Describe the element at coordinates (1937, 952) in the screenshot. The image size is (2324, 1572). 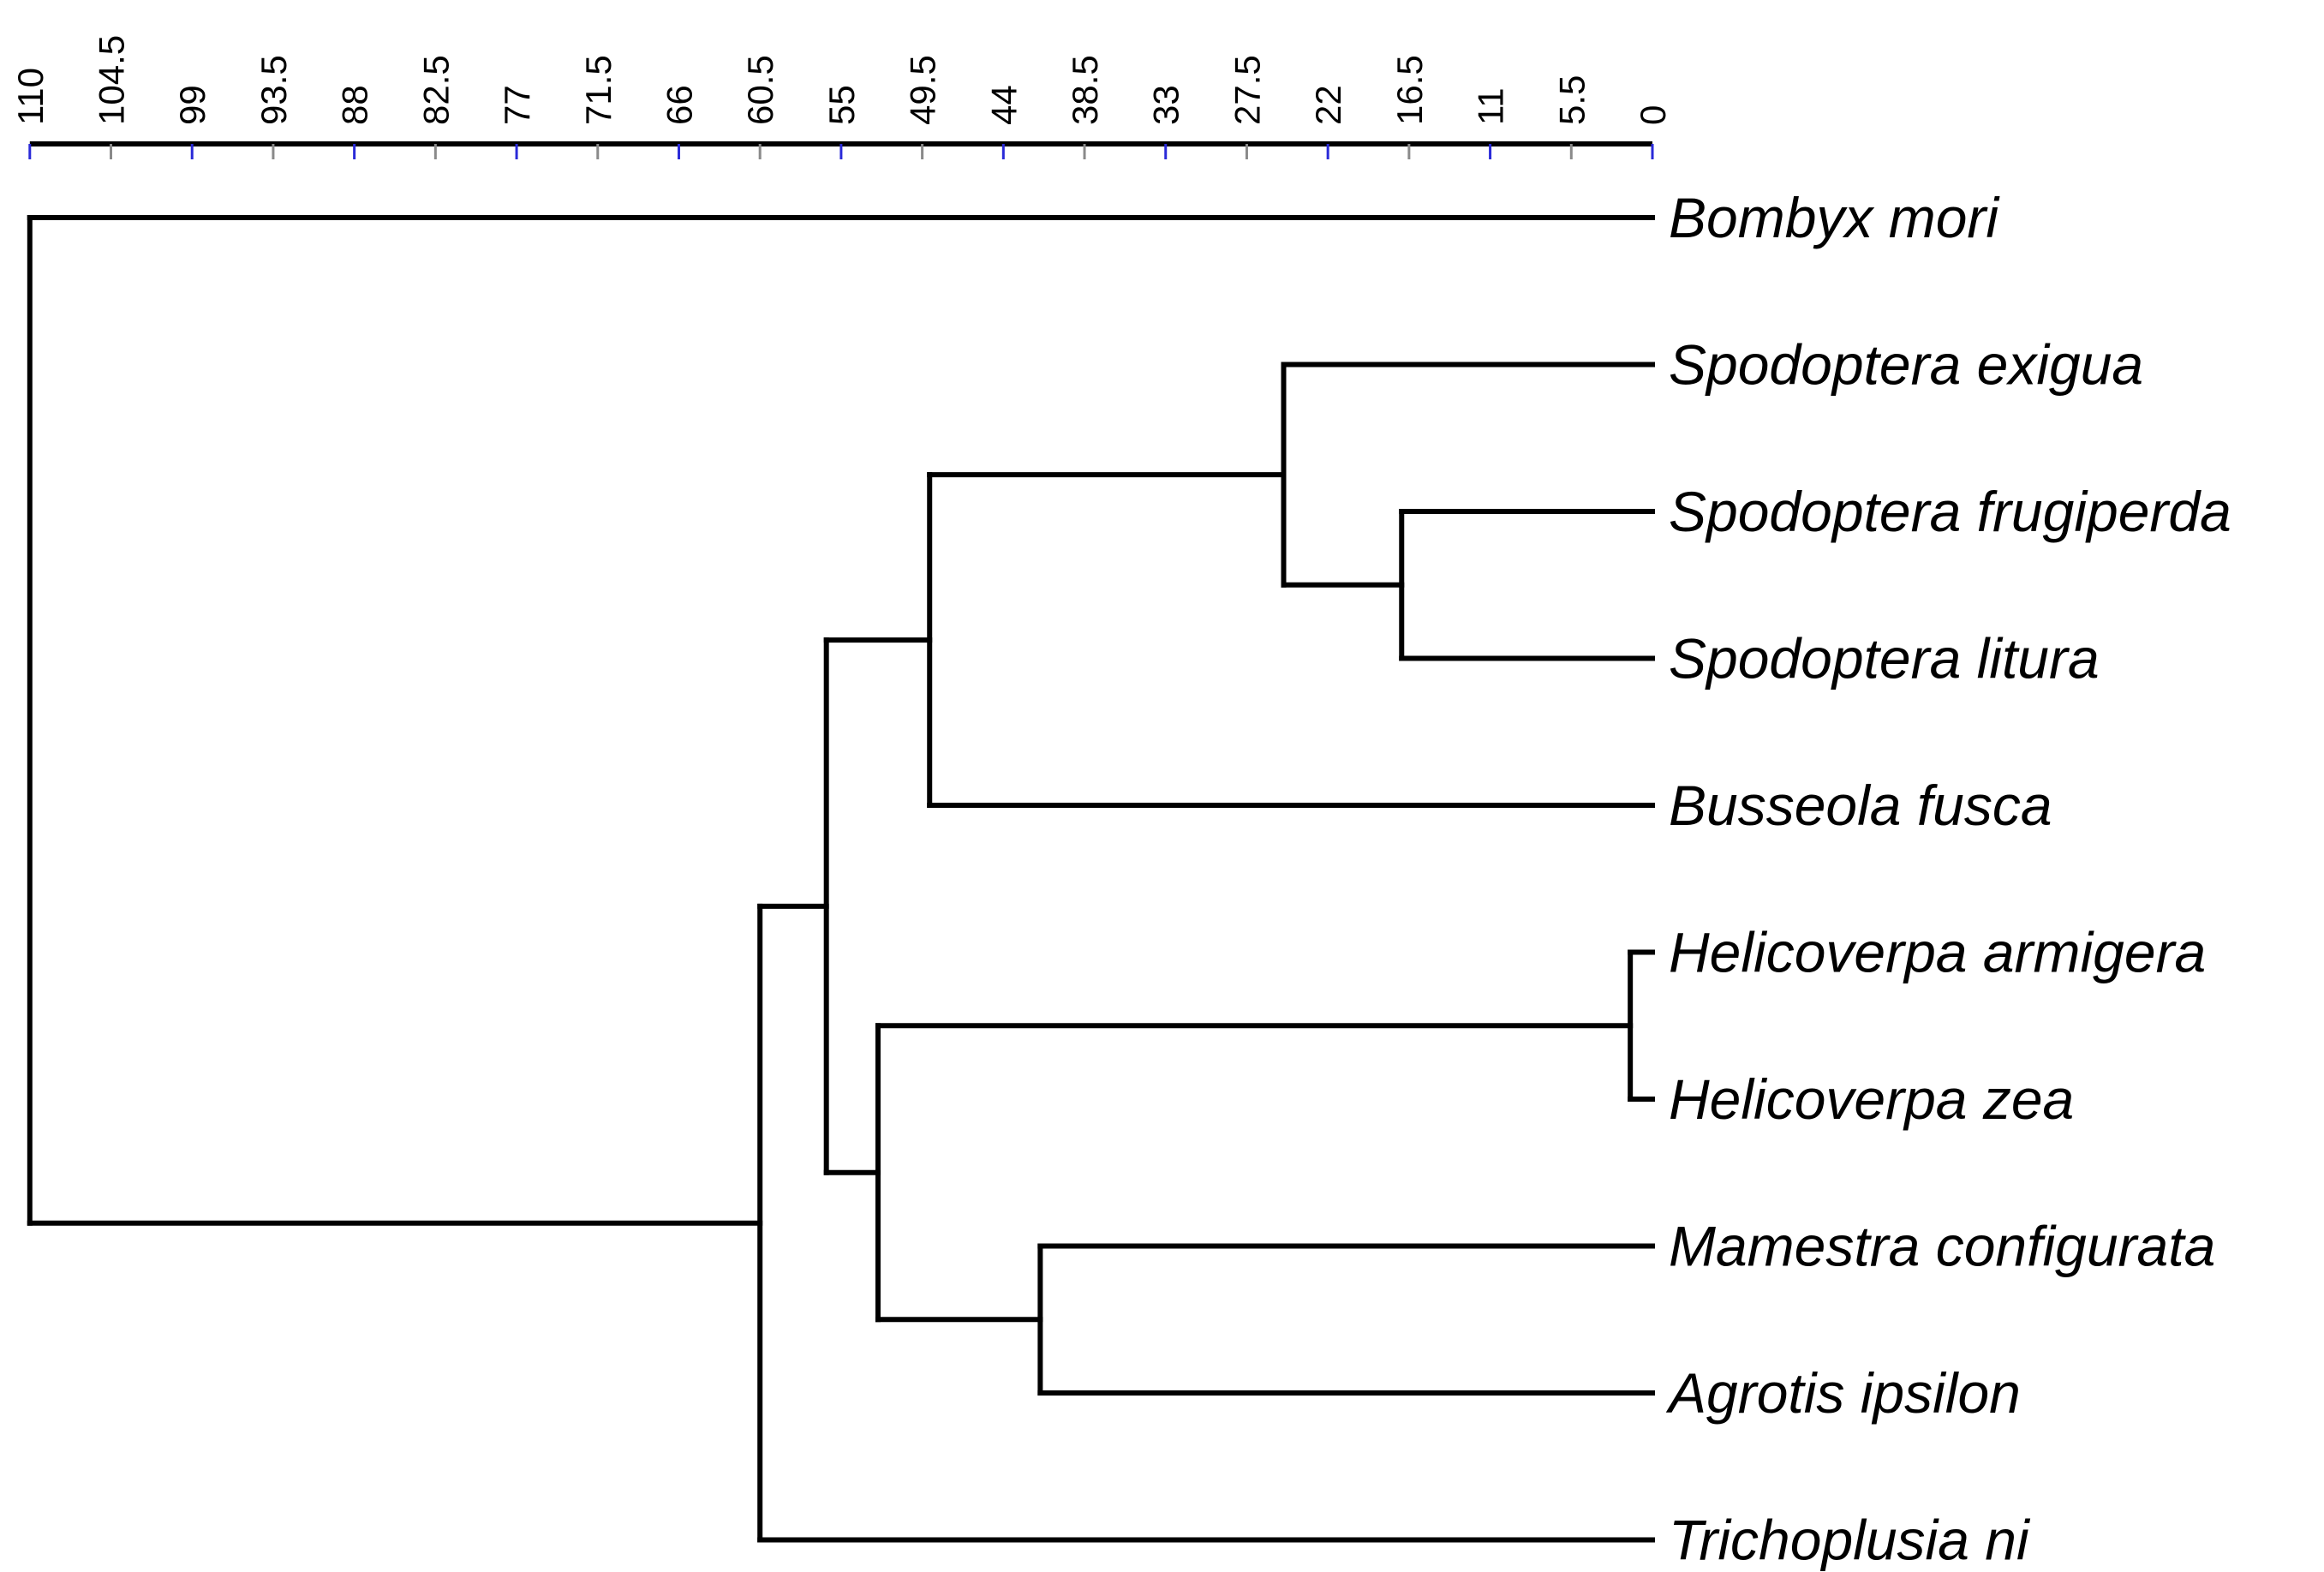
I see `leaf-label: Helicoverpa armigera` at that location.